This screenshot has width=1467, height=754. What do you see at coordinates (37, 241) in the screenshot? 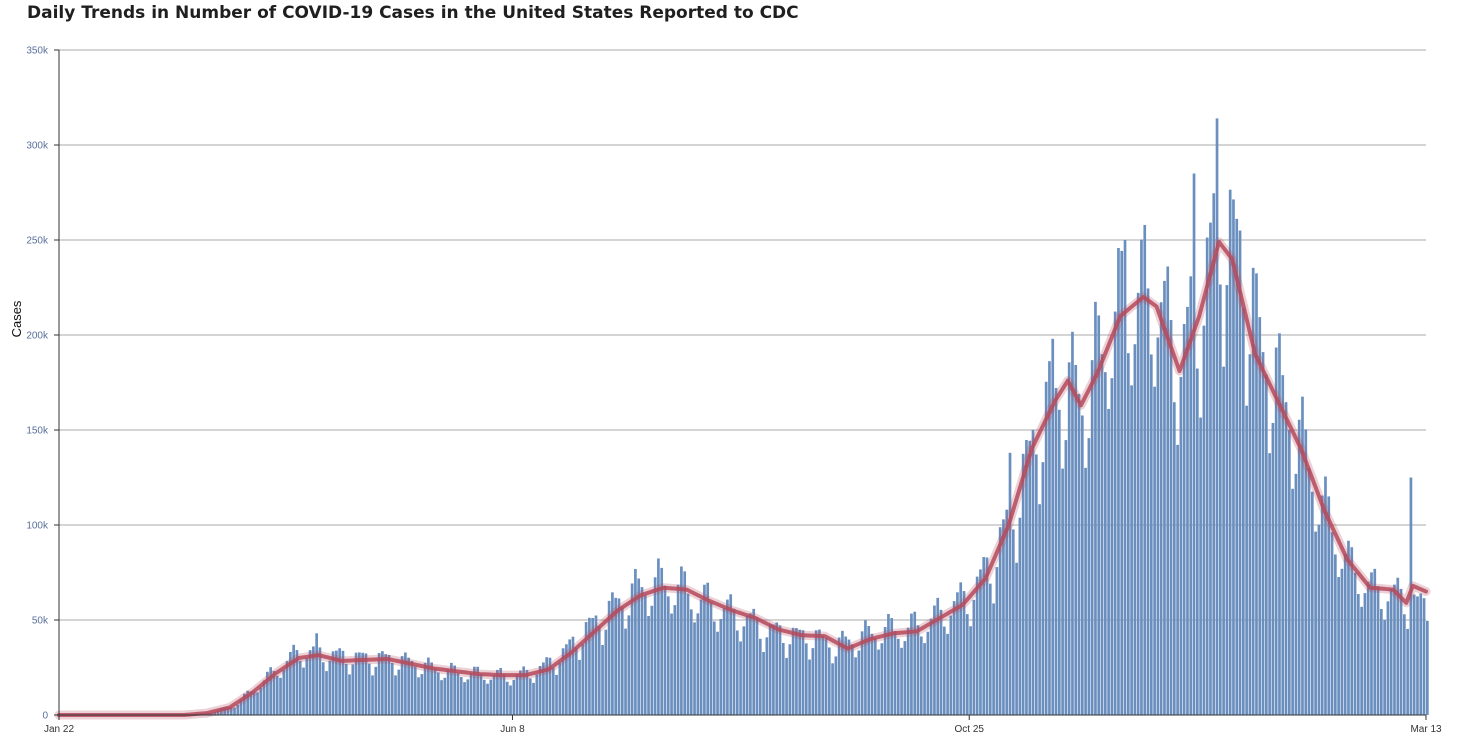
I see `y-tick-label: 250k` at bounding box center [37, 241].